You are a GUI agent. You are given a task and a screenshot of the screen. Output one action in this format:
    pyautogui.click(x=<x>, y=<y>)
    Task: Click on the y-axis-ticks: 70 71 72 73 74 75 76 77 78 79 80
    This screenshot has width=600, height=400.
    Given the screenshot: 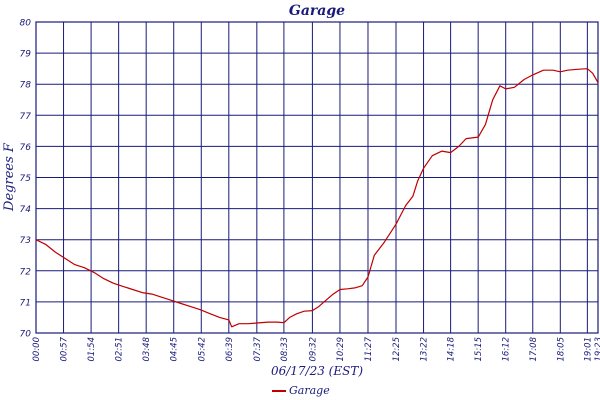 What is the action you would take?
    pyautogui.click(x=26, y=179)
    